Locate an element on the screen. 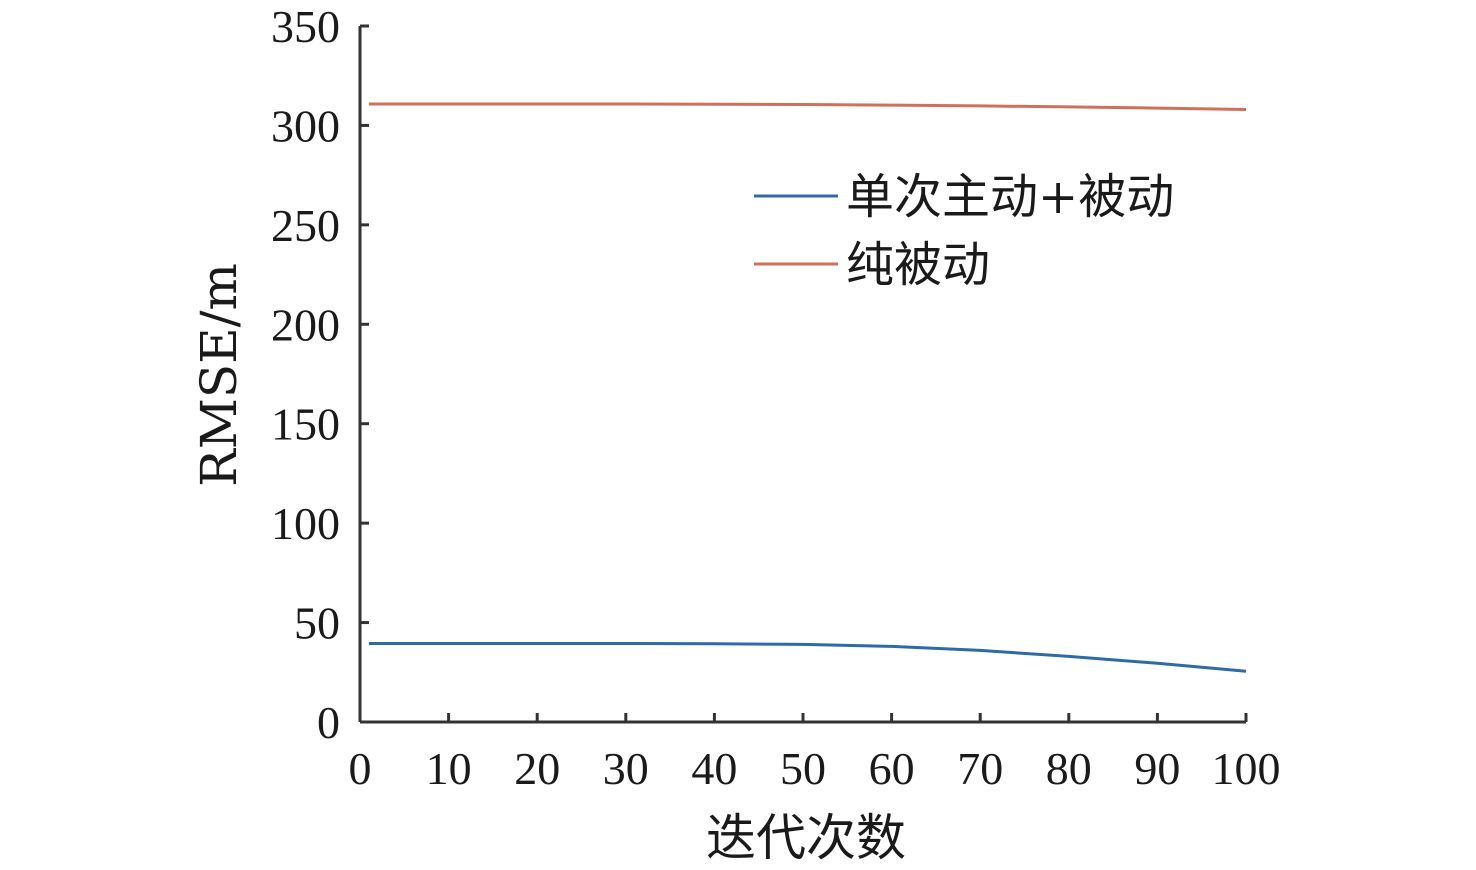  y-tick-label: 350 is located at coordinates (305, 26).